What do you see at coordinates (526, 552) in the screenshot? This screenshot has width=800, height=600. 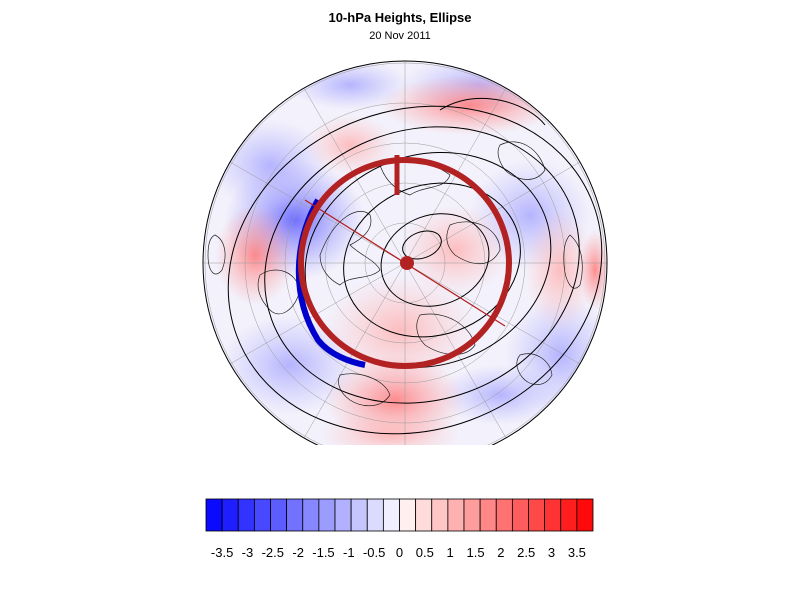 I see `colorbar-tick-label: 2.5` at bounding box center [526, 552].